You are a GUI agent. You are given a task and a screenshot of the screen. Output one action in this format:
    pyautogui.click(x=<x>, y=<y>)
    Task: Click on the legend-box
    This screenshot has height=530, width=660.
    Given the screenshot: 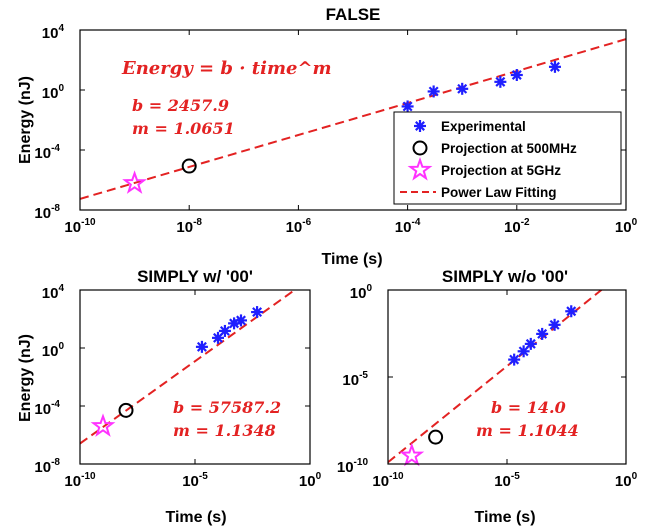 What is the action you would take?
    pyautogui.click(x=507, y=158)
    